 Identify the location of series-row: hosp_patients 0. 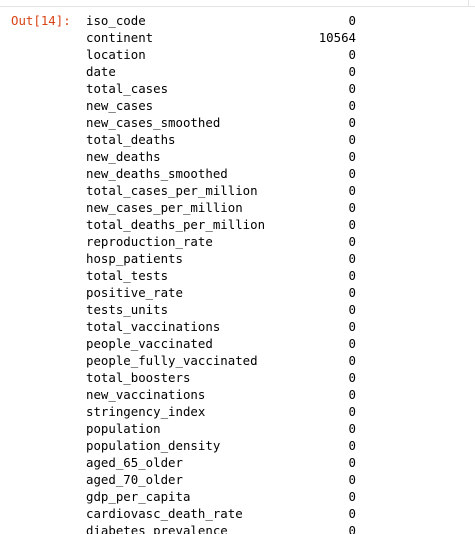
(221, 258).